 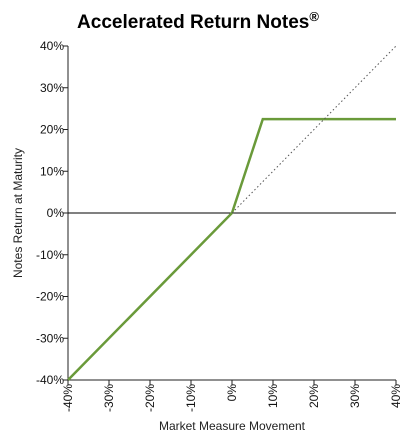 What do you see at coordinates (52, 171) in the screenshot?
I see `y-tick-label: 10%` at bounding box center [52, 171].